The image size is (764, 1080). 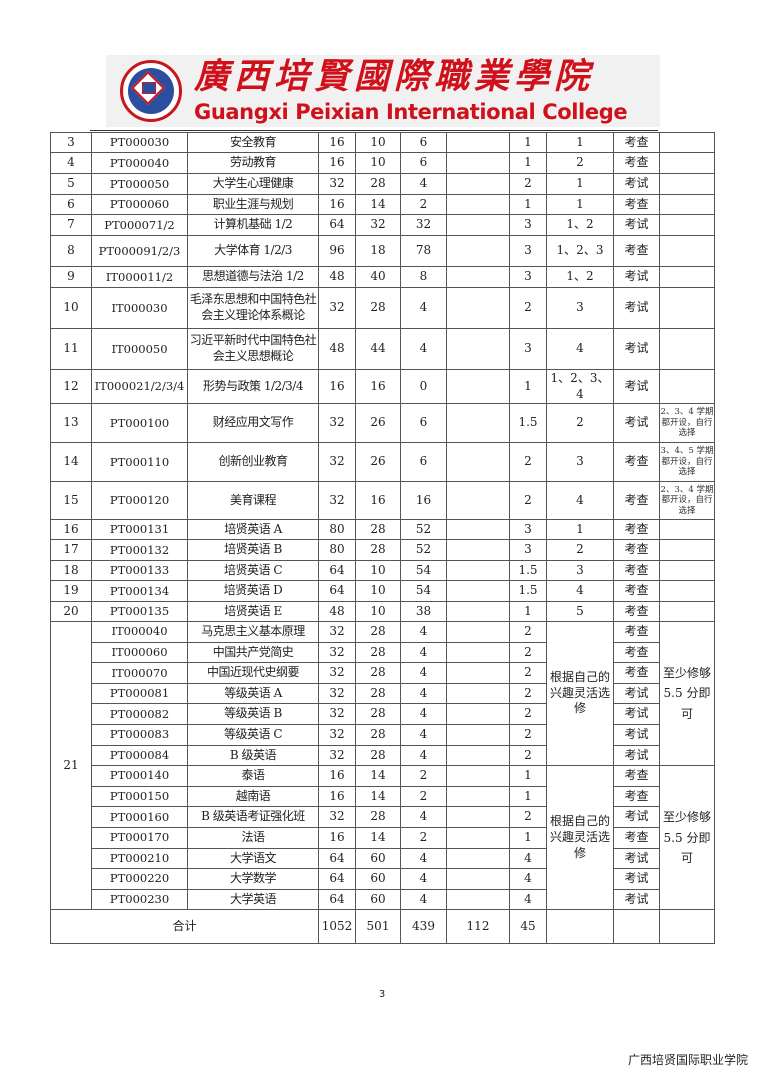 What do you see at coordinates (139, 755) in the screenshot?
I see `course-code: PT000084` at bounding box center [139, 755].